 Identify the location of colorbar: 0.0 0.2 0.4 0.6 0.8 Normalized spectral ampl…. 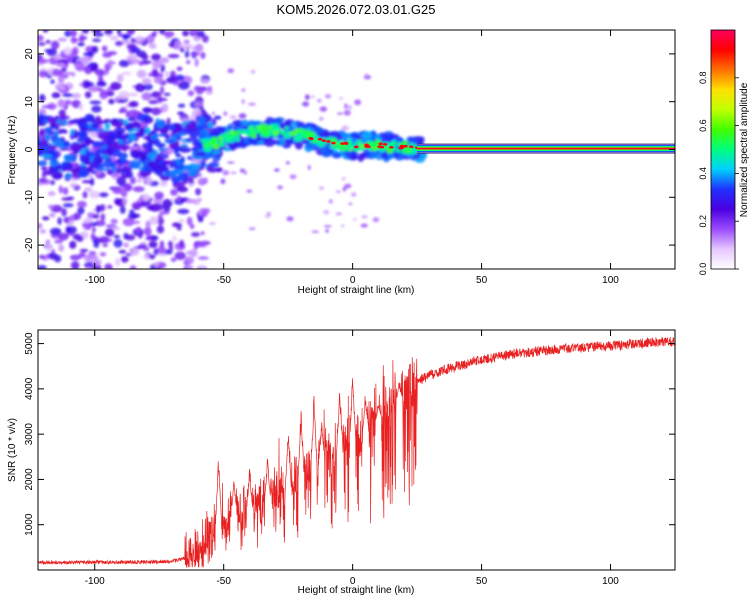
(724, 152).